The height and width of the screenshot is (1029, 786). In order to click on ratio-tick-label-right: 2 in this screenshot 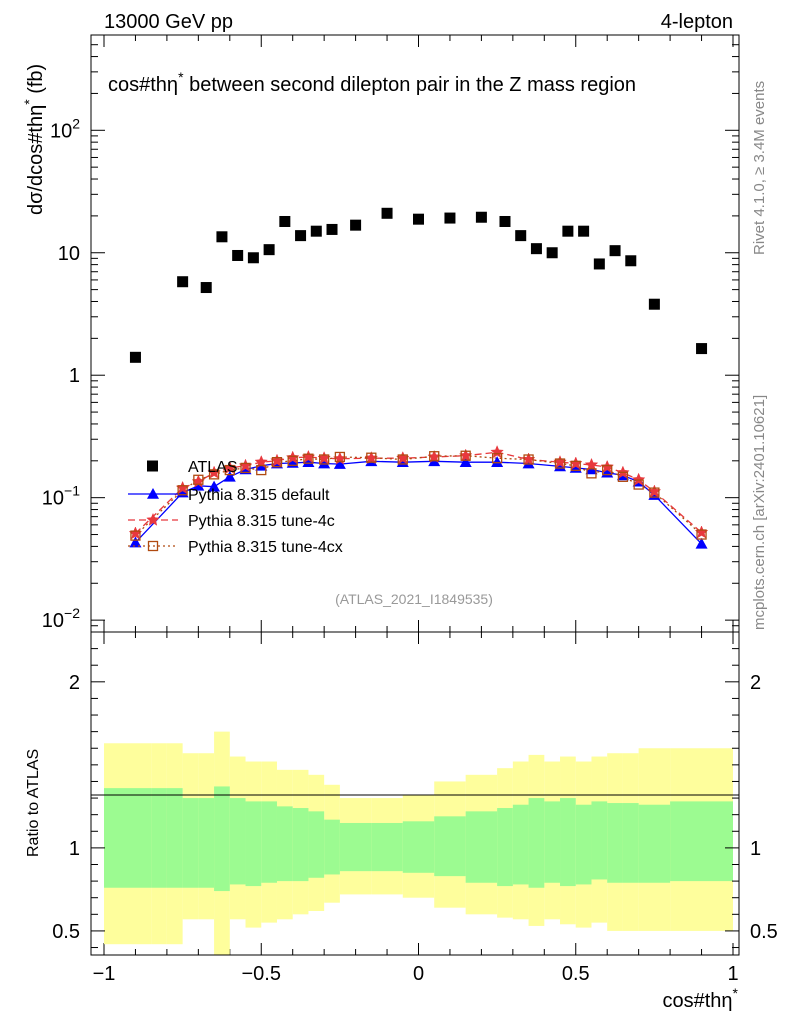, I will do `click(755, 683)`.